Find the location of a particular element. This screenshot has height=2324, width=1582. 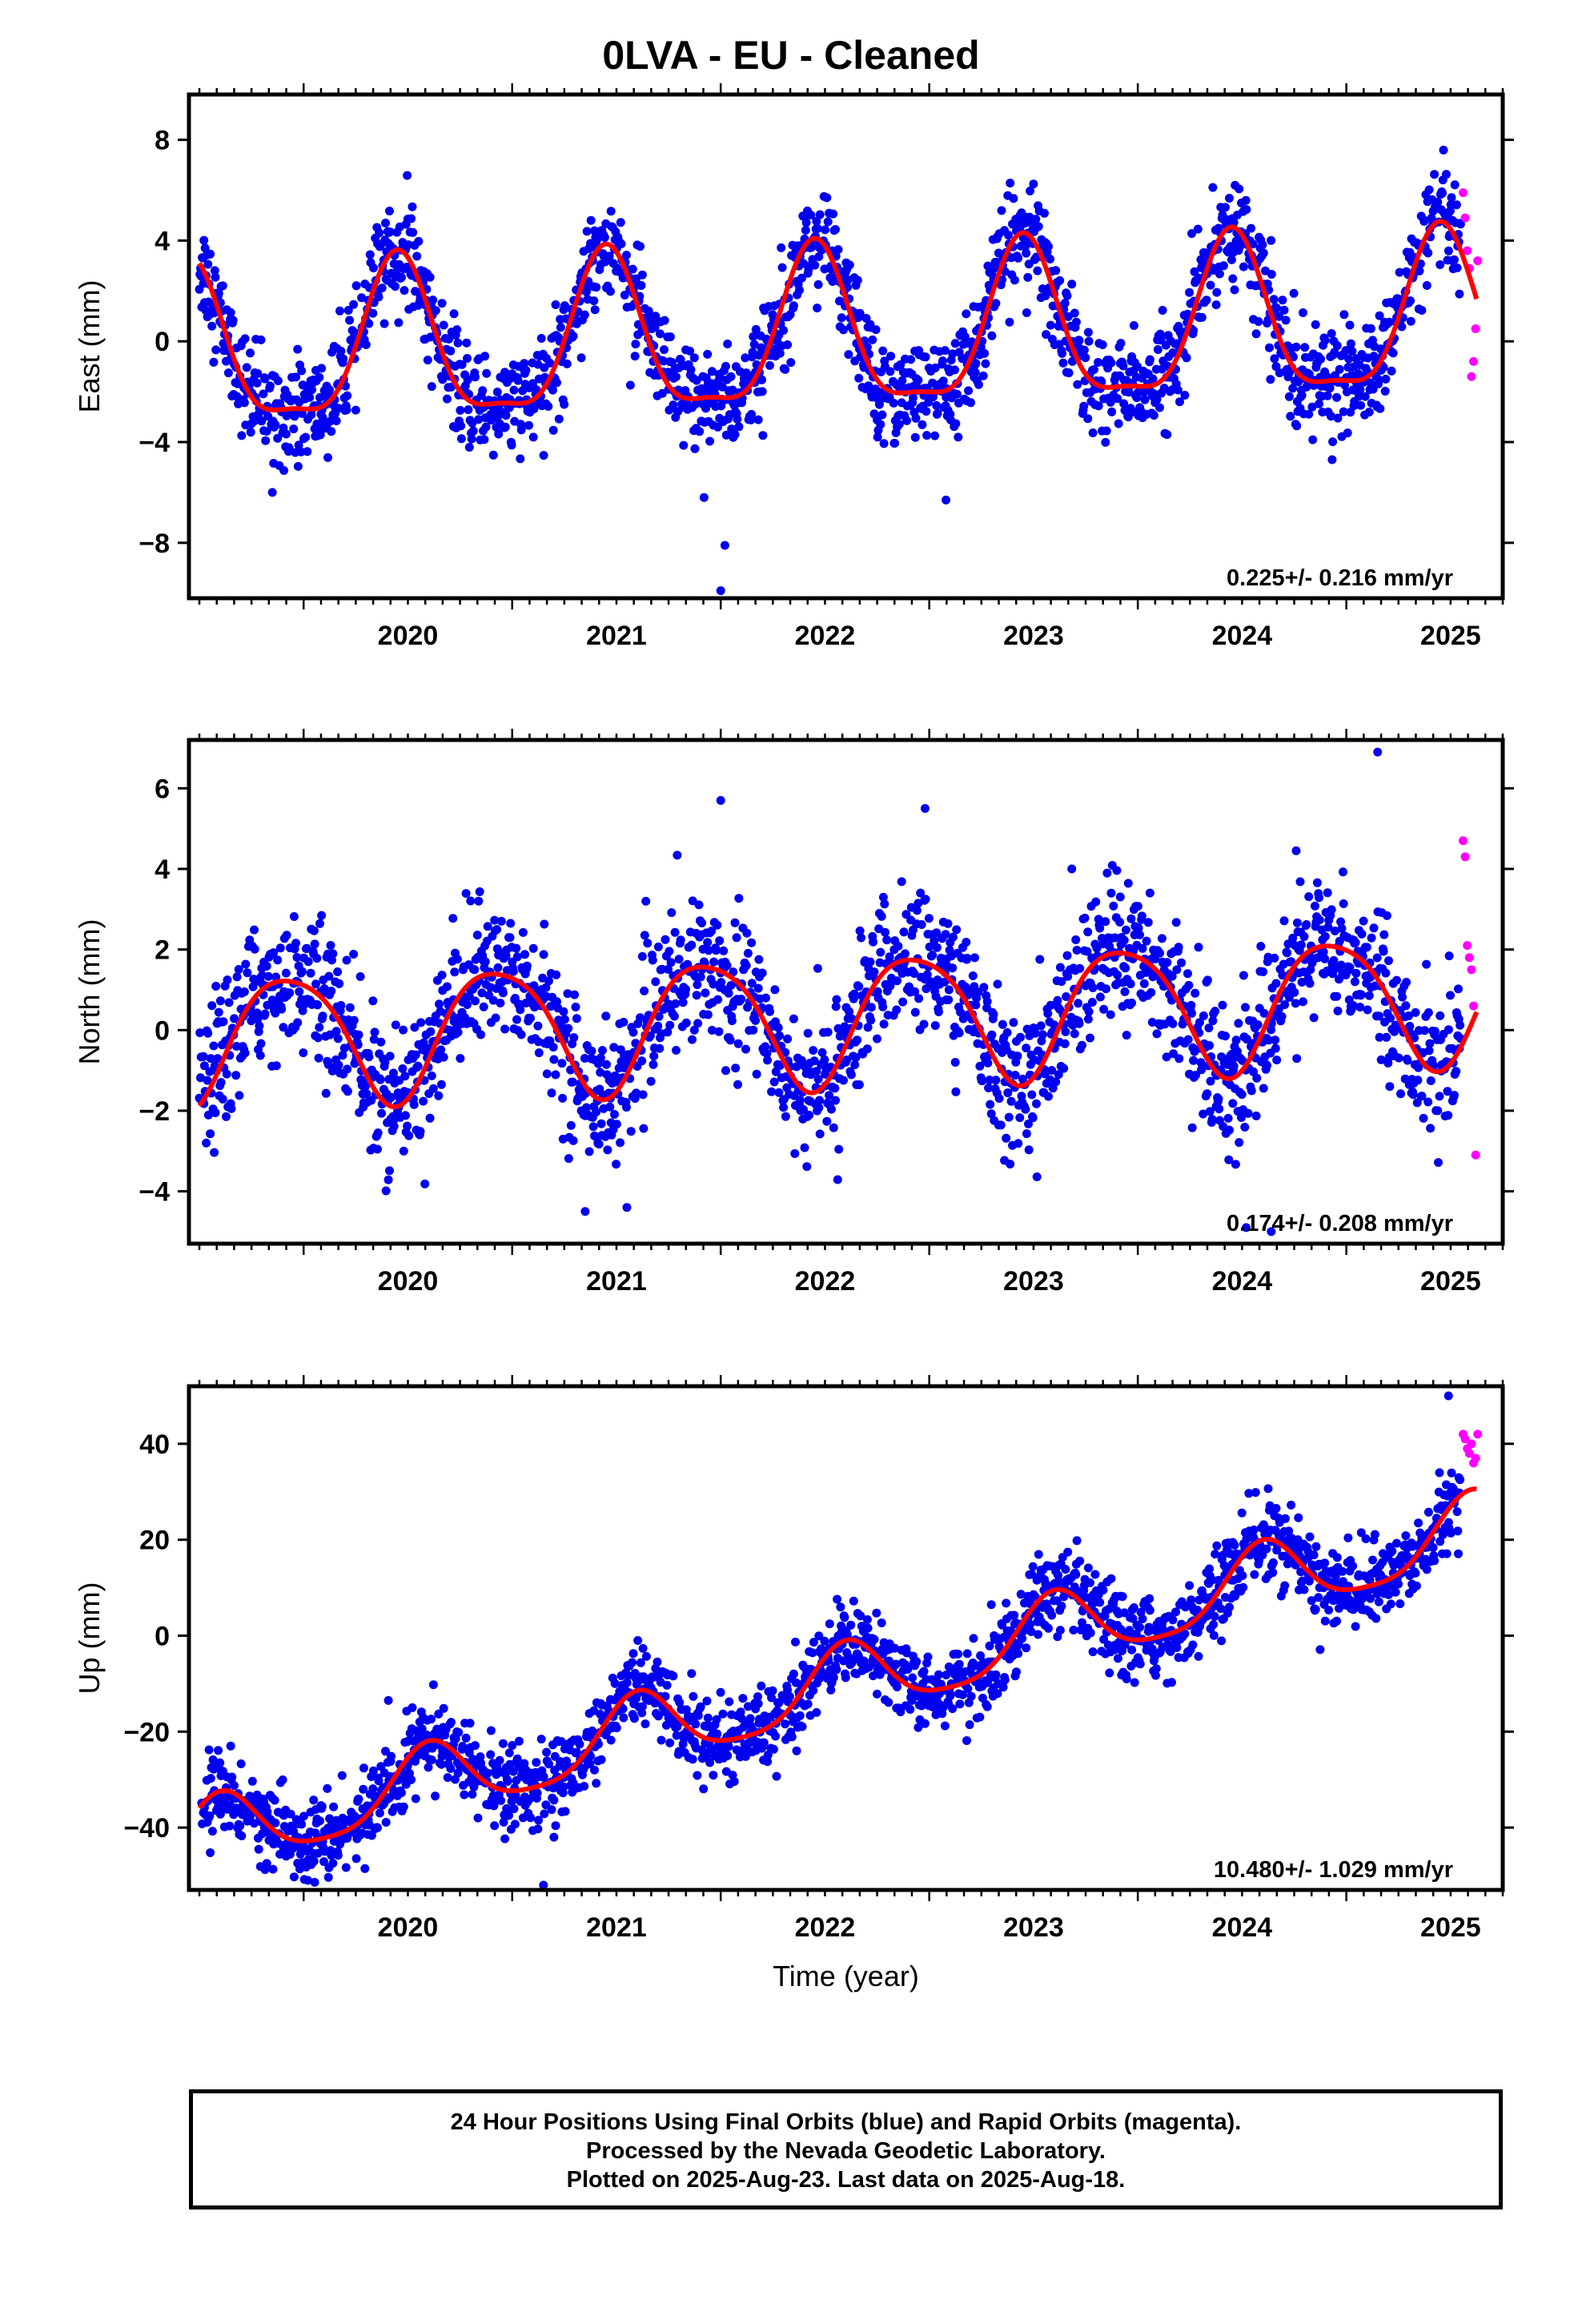

y-tick-label: 2 is located at coordinates (162, 950).